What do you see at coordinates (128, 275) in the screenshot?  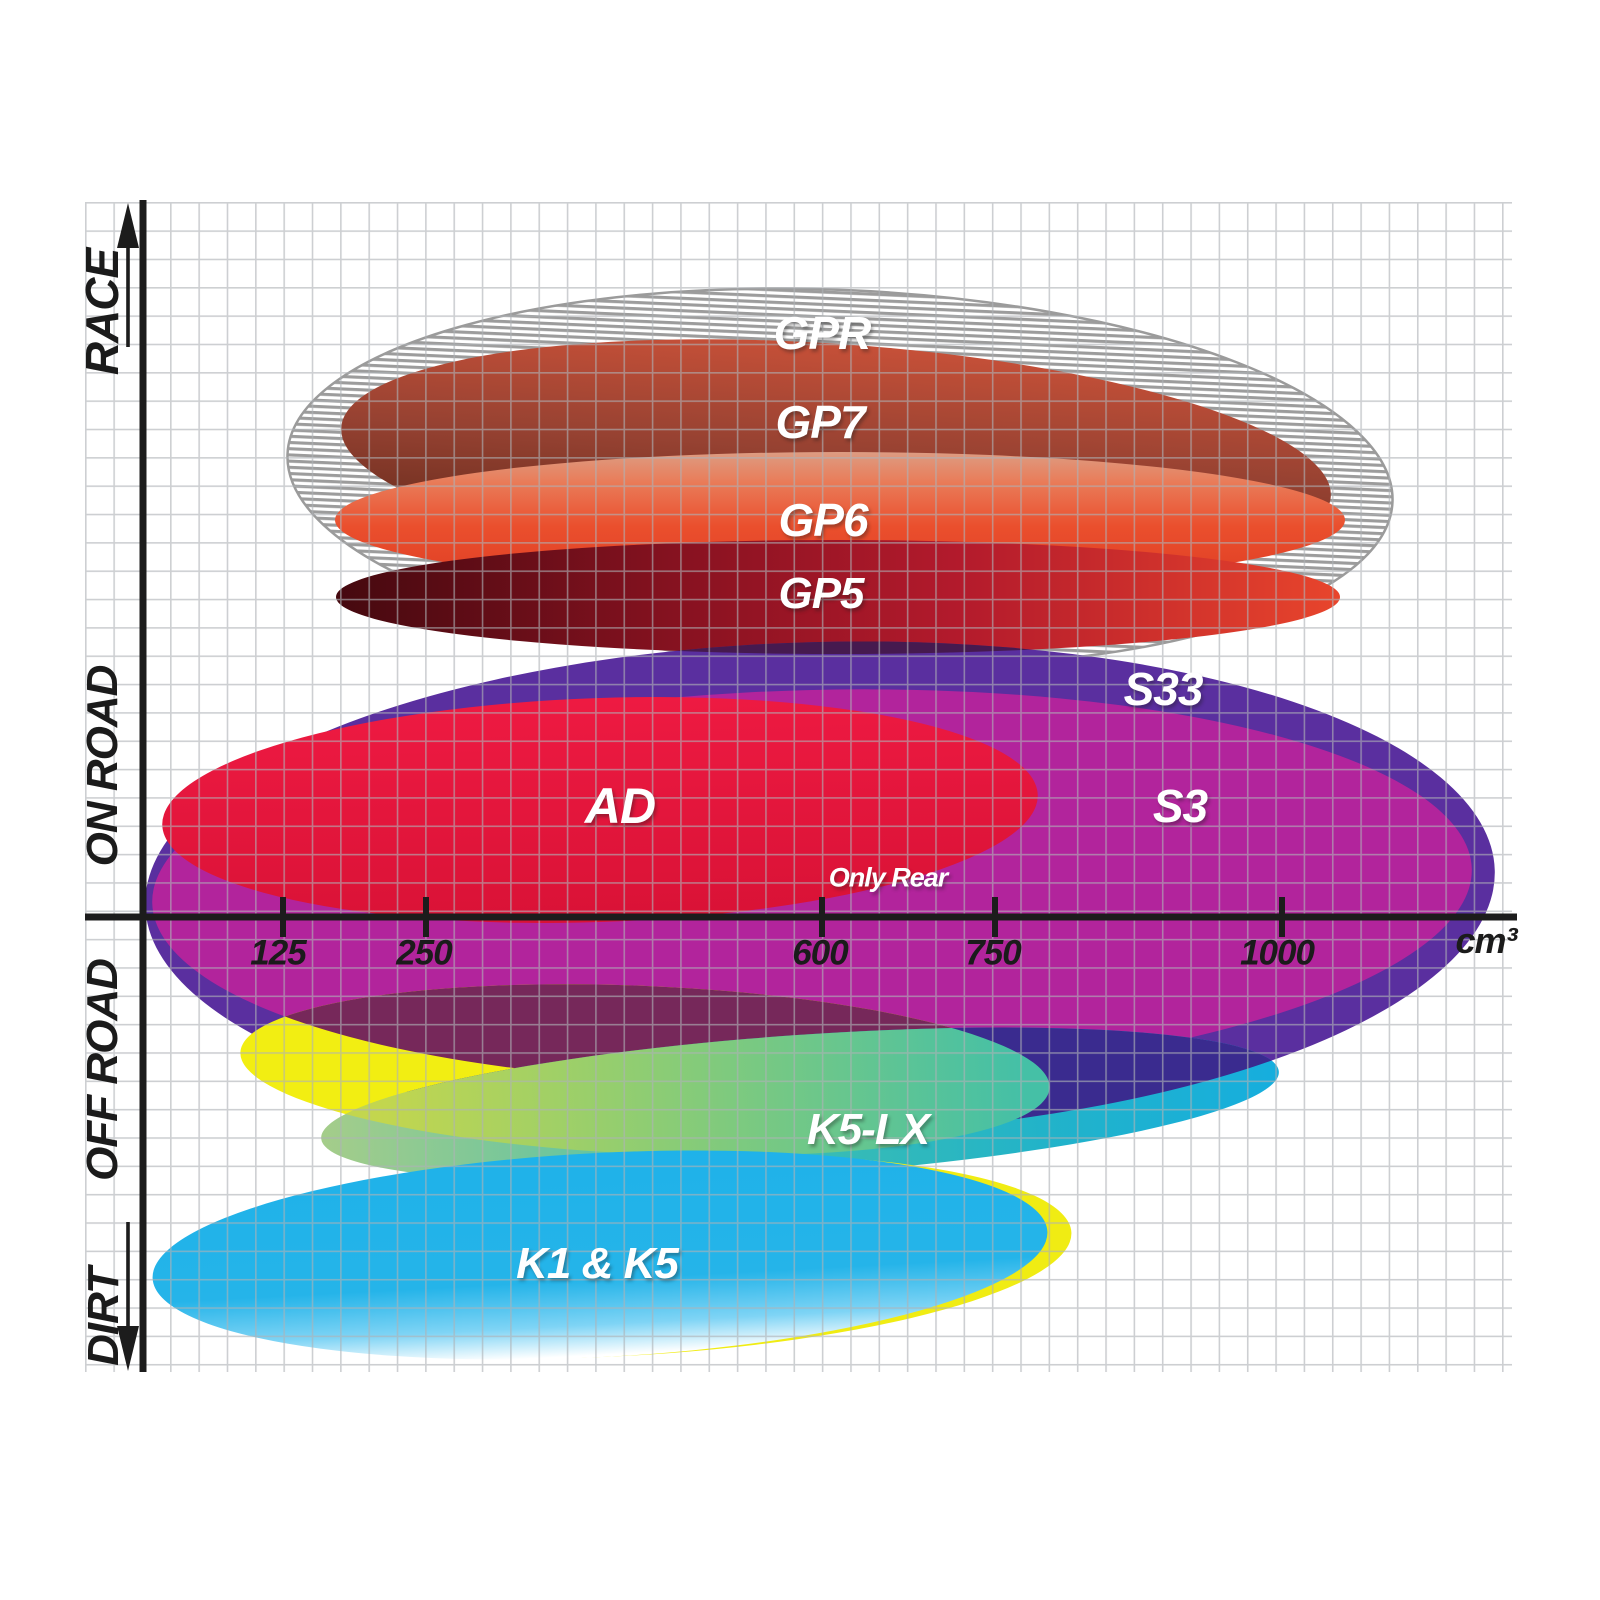 I see `race-arrow-up-icon` at bounding box center [128, 275].